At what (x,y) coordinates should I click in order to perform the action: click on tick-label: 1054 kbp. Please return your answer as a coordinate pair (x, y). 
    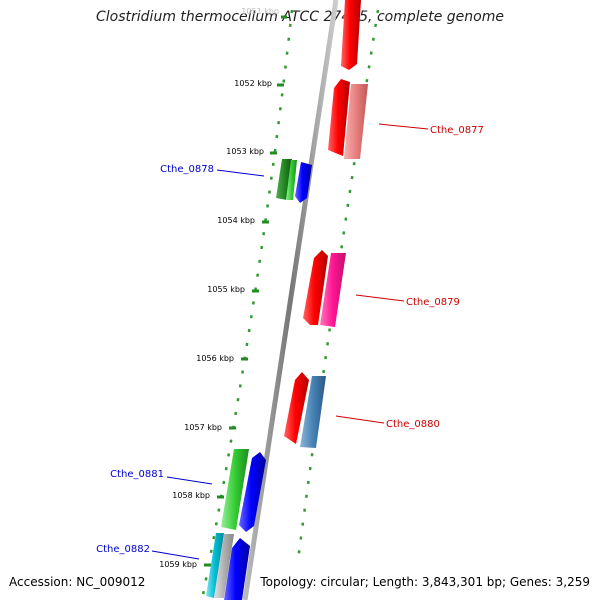
    Looking at the image, I should click on (236, 220).